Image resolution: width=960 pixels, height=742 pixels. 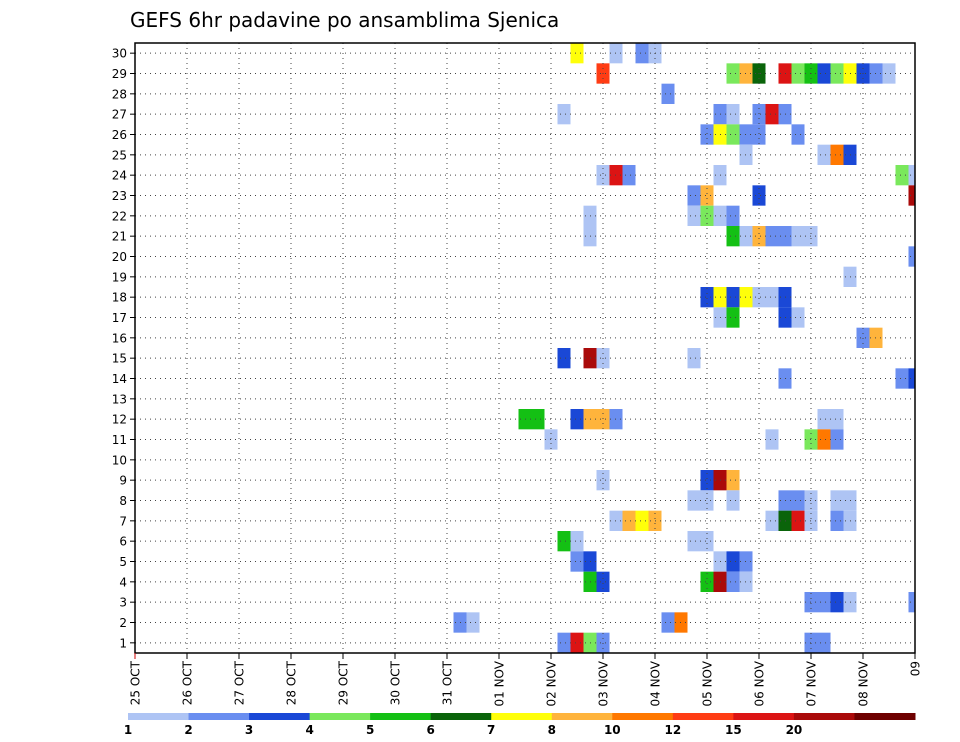 I want to click on x-tick-label: 09, so click(x=916, y=668).